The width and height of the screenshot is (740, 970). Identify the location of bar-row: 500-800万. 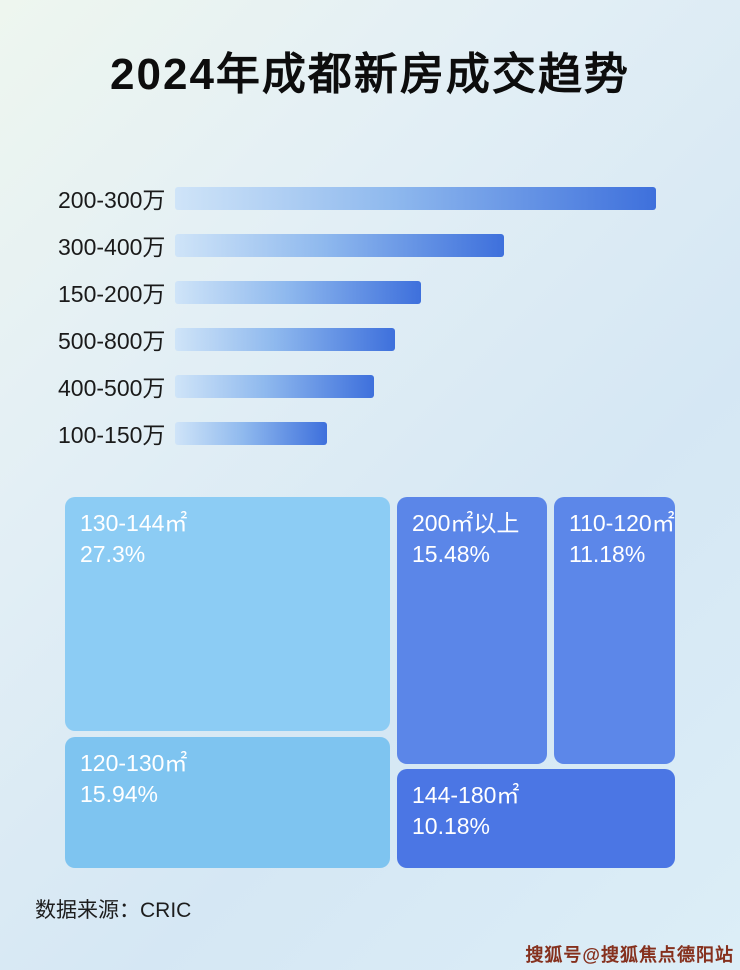
(369, 340).